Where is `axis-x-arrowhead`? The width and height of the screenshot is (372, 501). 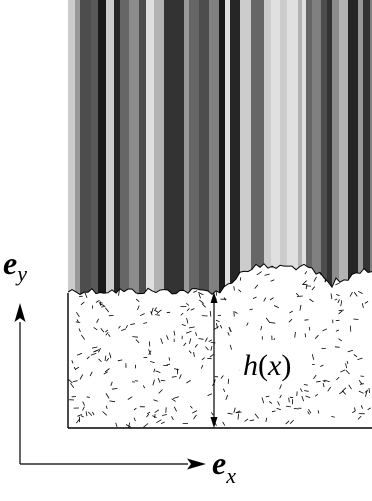 axis-x-arrowhead is located at coordinates (196, 464).